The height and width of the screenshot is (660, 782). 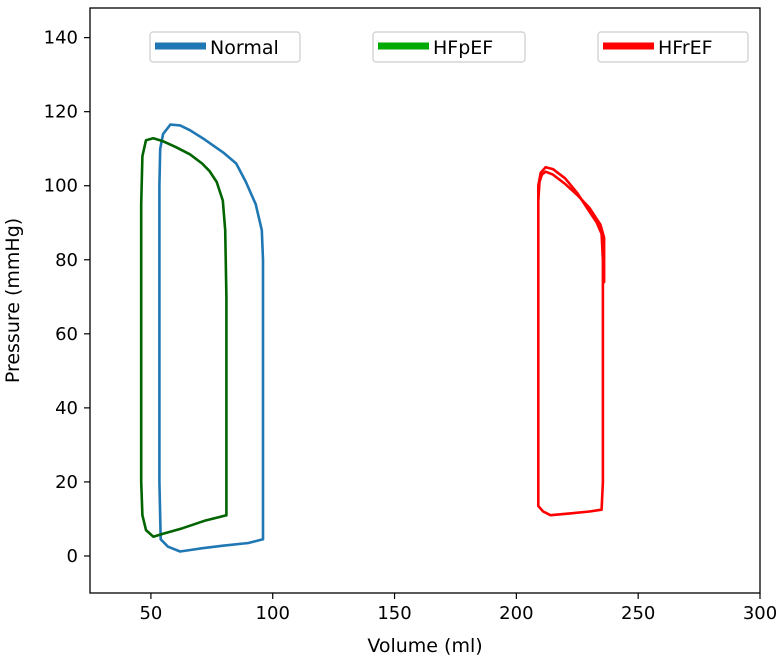 I want to click on legend: Normal HFpEF HFrEF, so click(x=449, y=47).